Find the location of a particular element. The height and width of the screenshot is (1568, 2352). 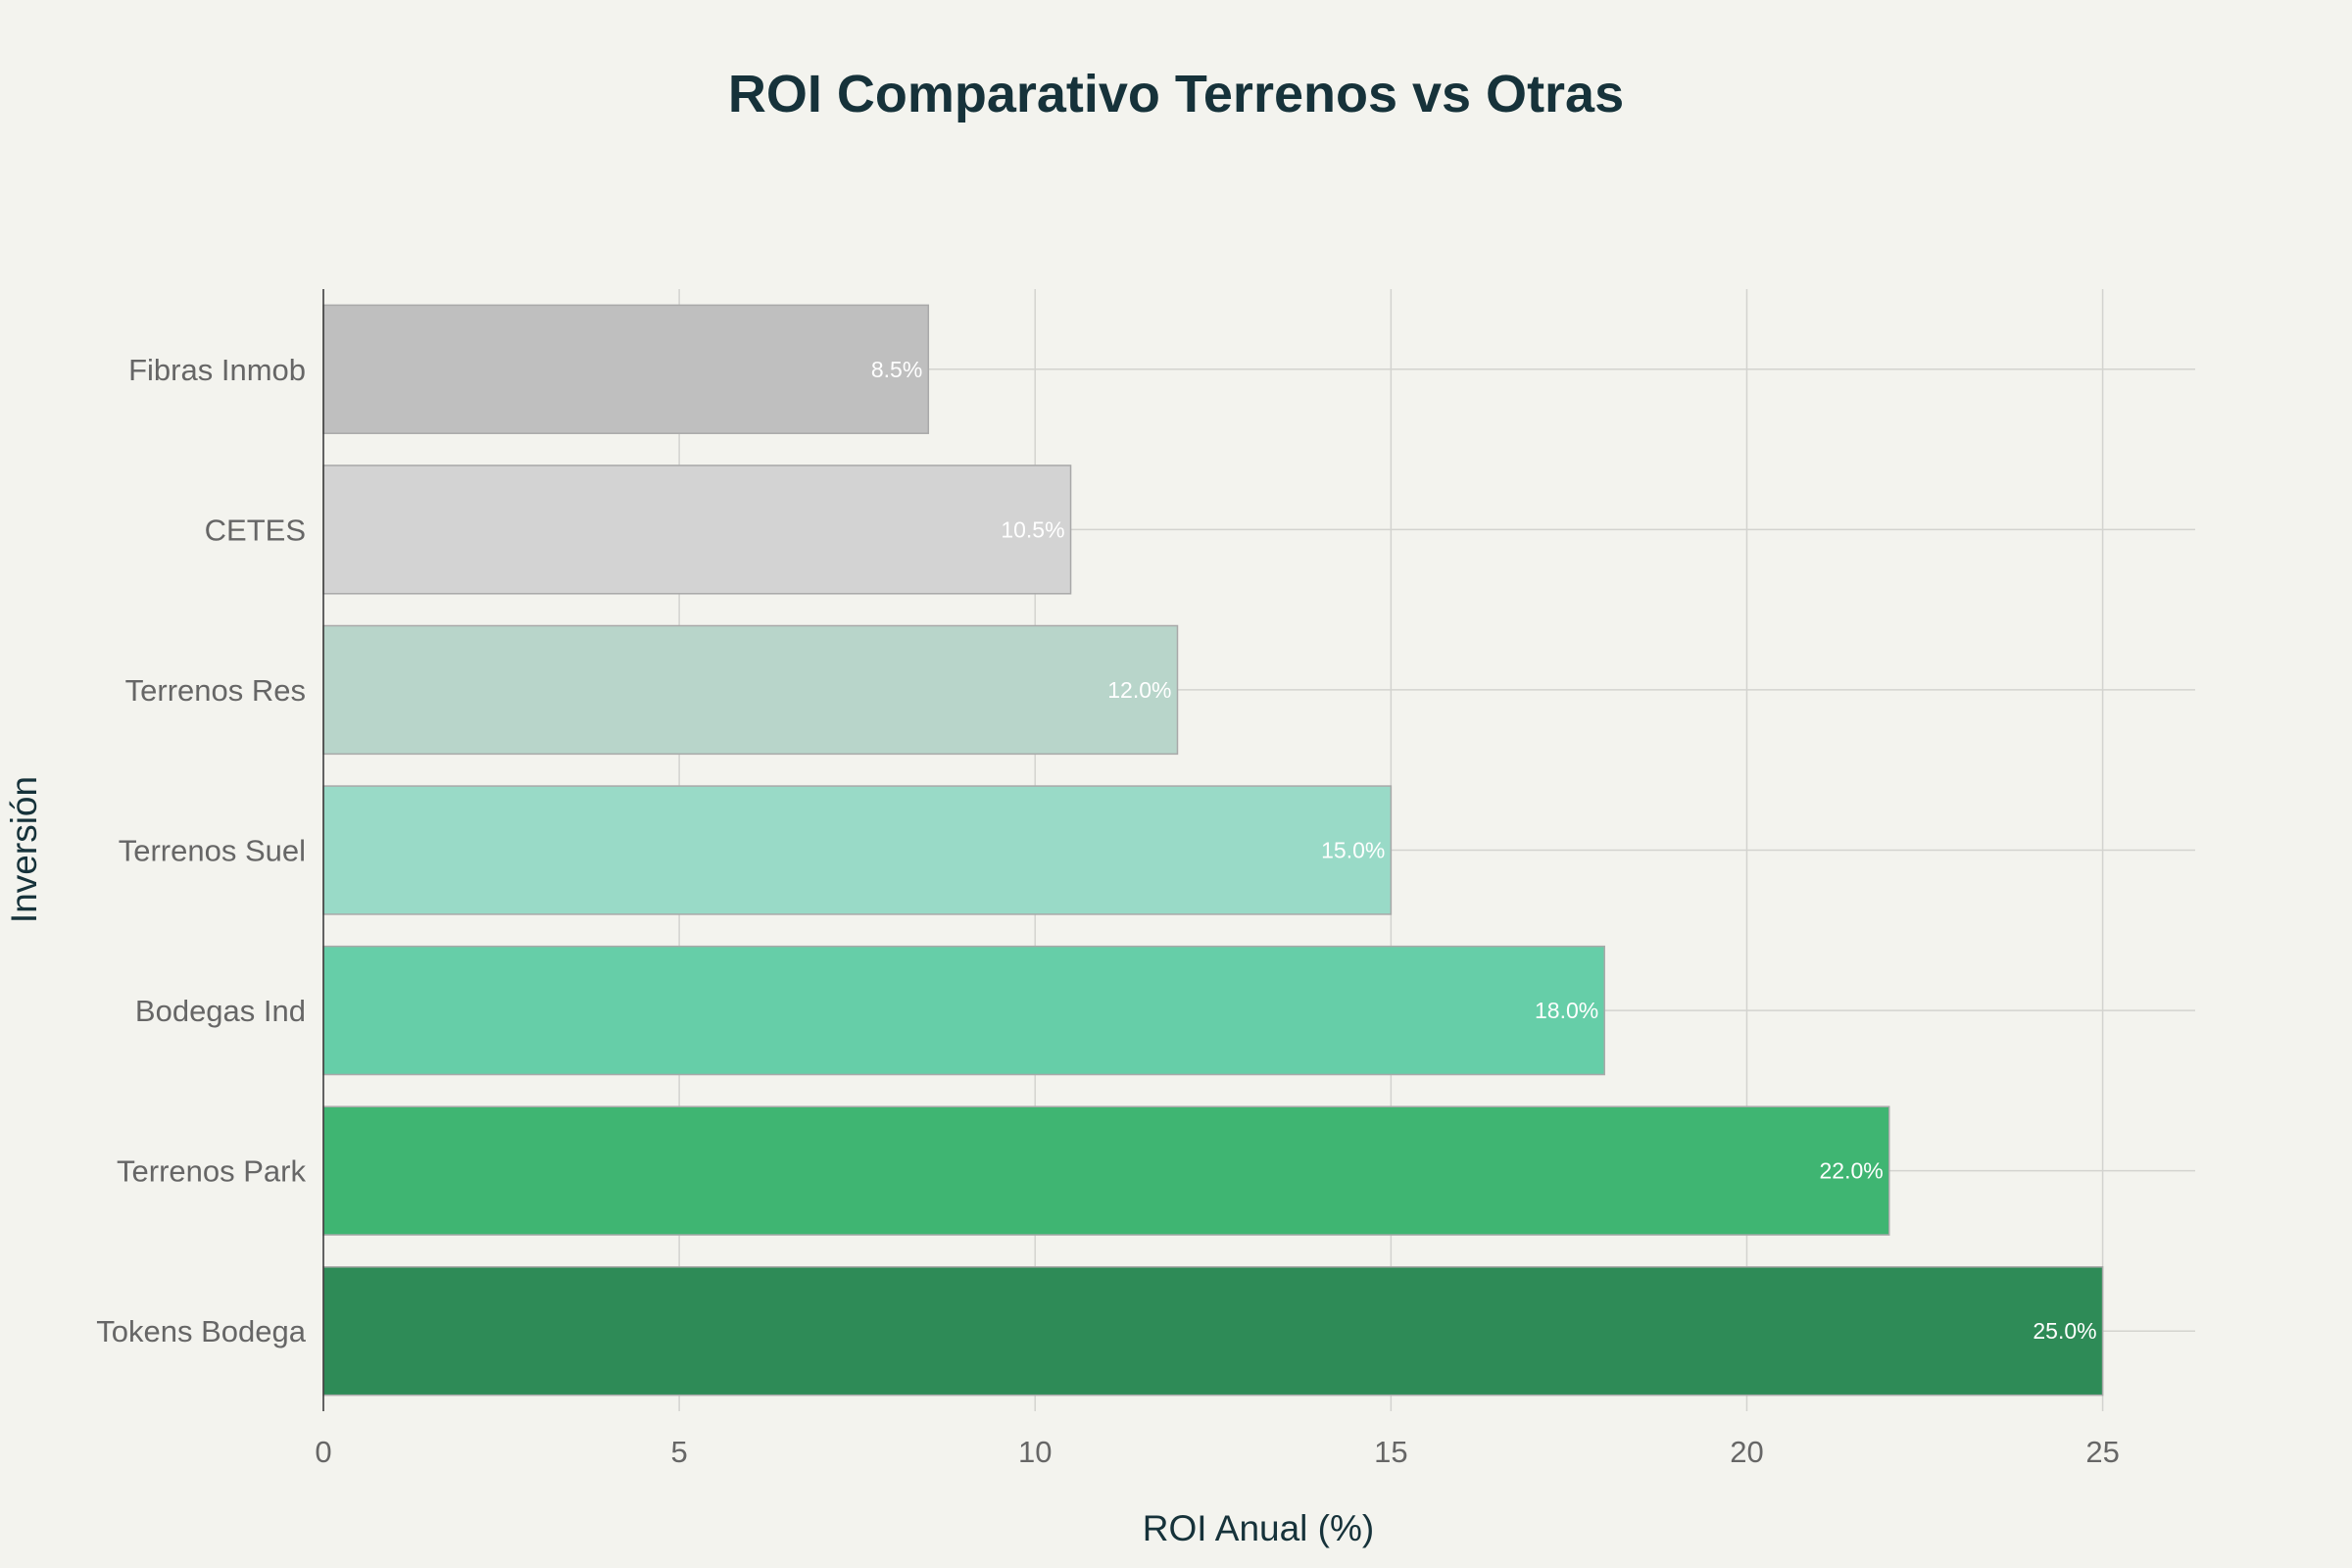

y-tick-label: Bodegas Ind is located at coordinates (220, 1011).